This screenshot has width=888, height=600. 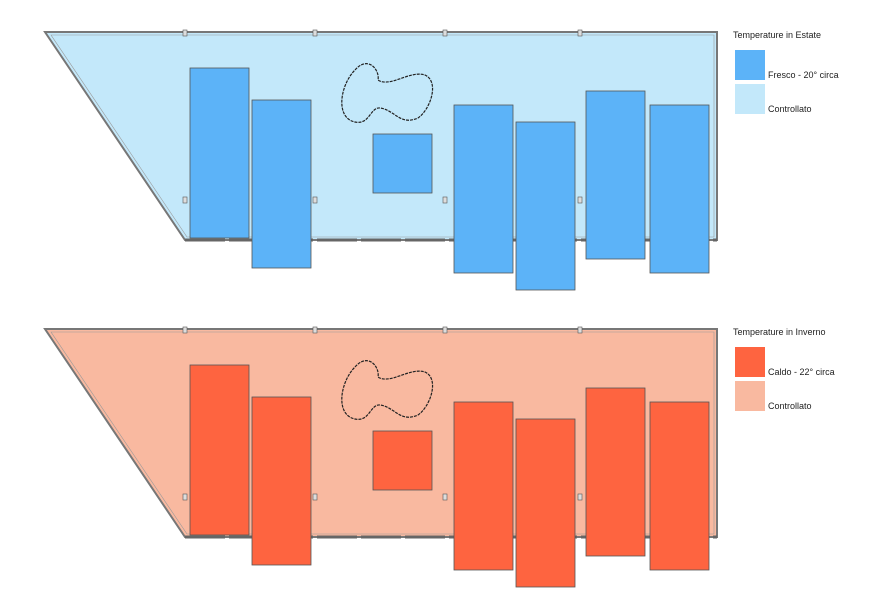 What do you see at coordinates (803, 75) in the screenshot?
I see `legend-label: Fresco - 20° circa` at bounding box center [803, 75].